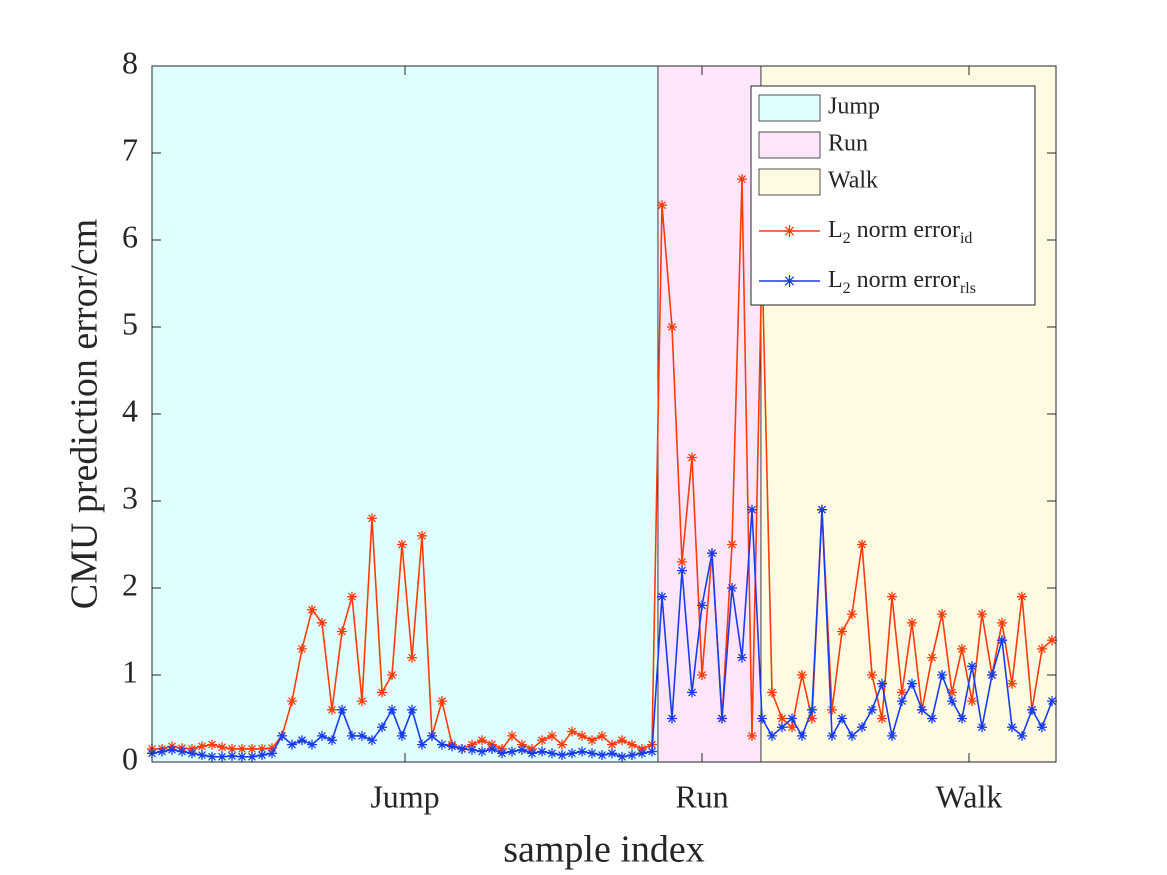 The image size is (1167, 875). What do you see at coordinates (835, 280) in the screenshot?
I see `legend-text: L` at bounding box center [835, 280].